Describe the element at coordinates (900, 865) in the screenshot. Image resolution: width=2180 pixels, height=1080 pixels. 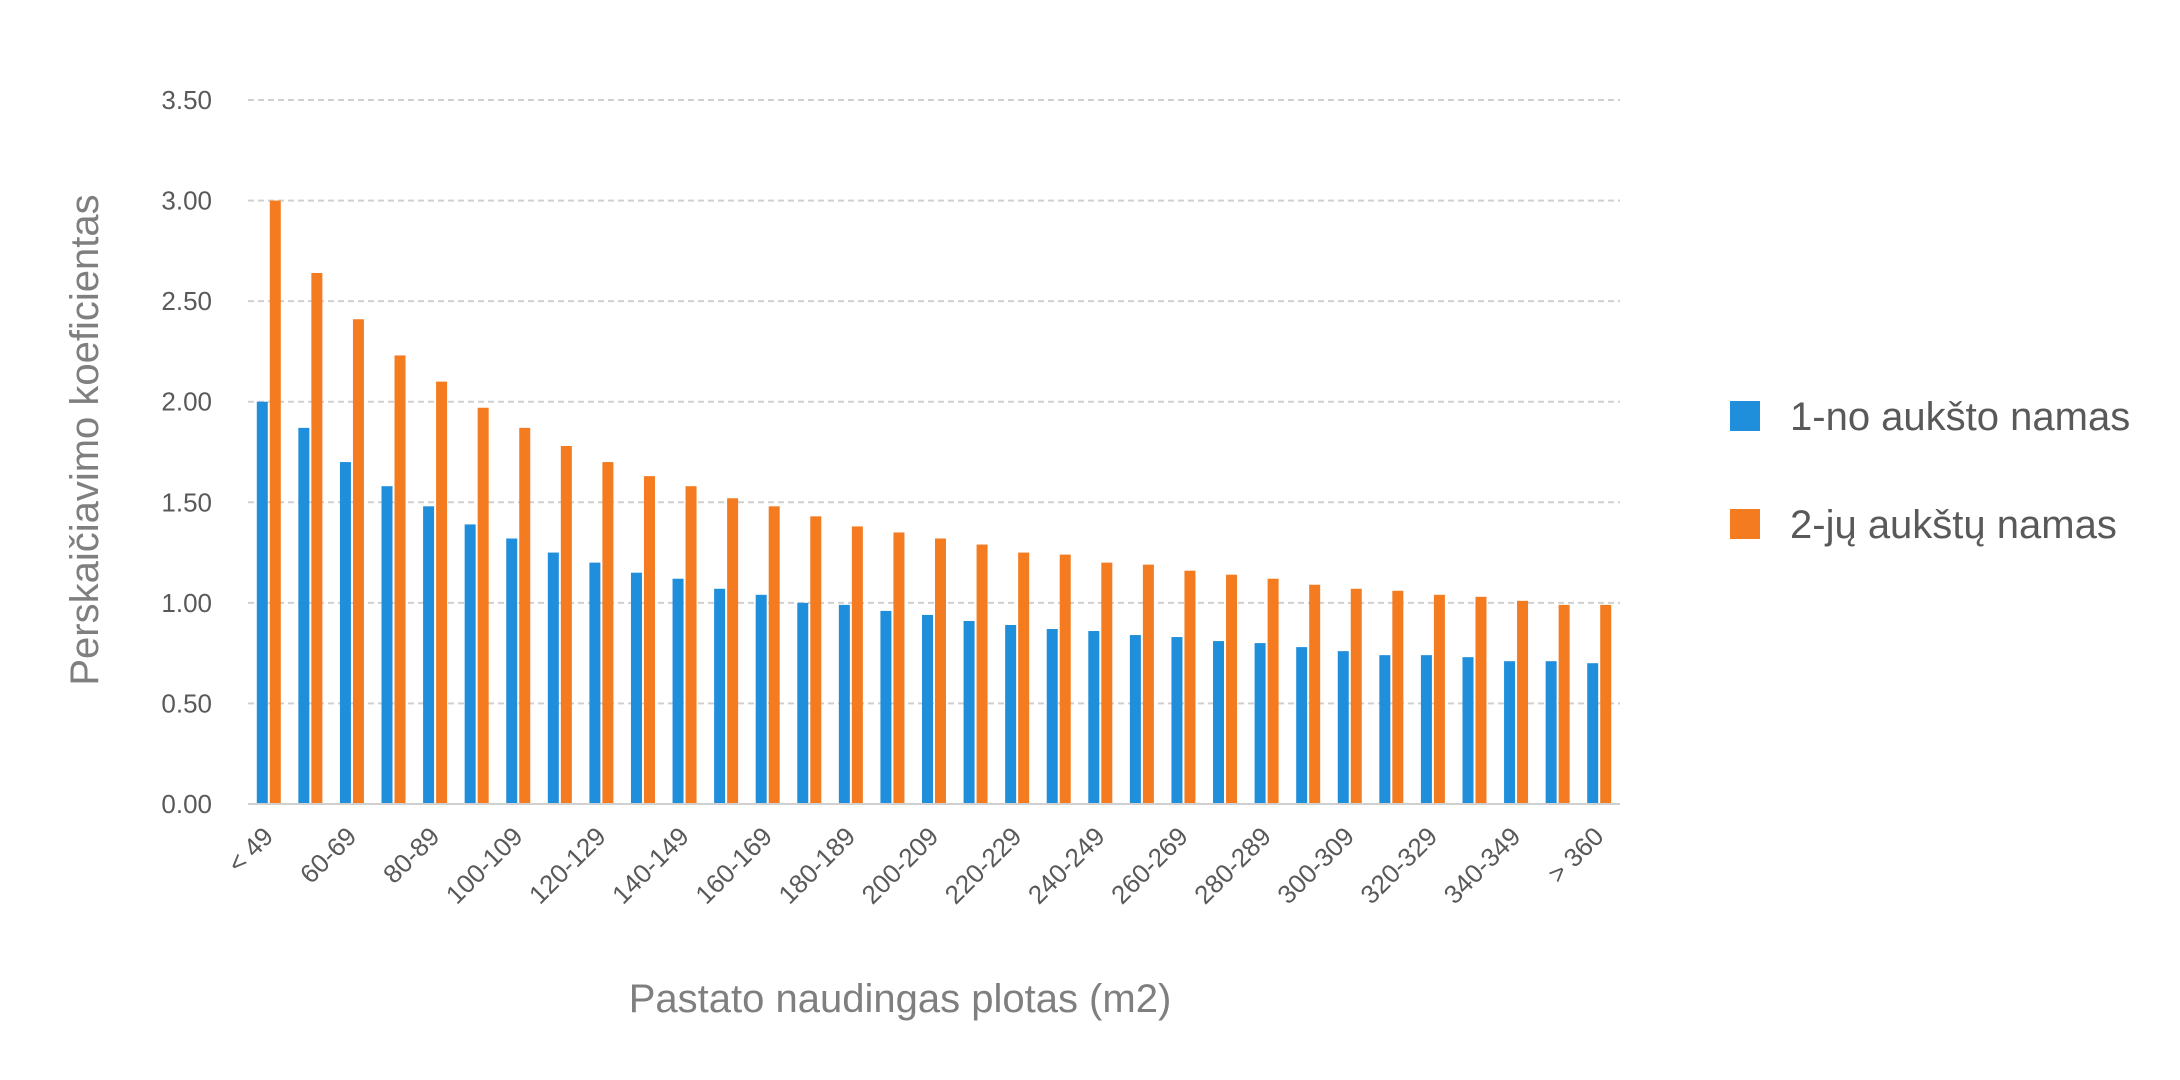
I see `x-tick-label: 200-209` at that location.